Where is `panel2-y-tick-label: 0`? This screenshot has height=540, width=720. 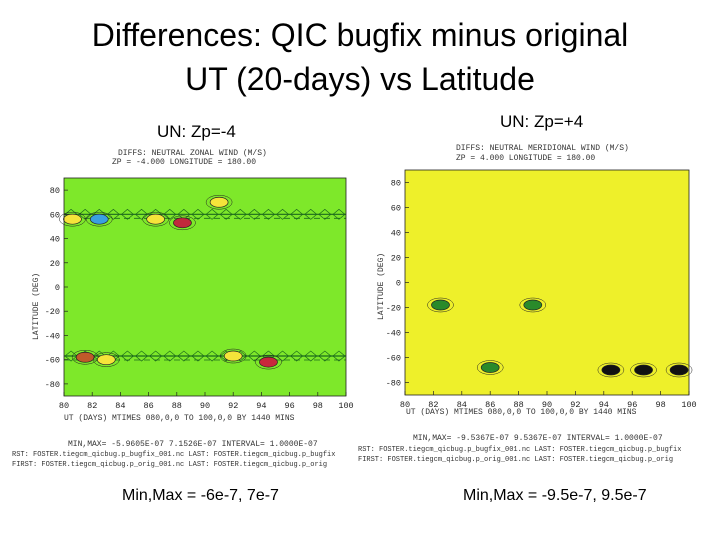 panel2-y-tick-label: 0 is located at coordinates (398, 284).